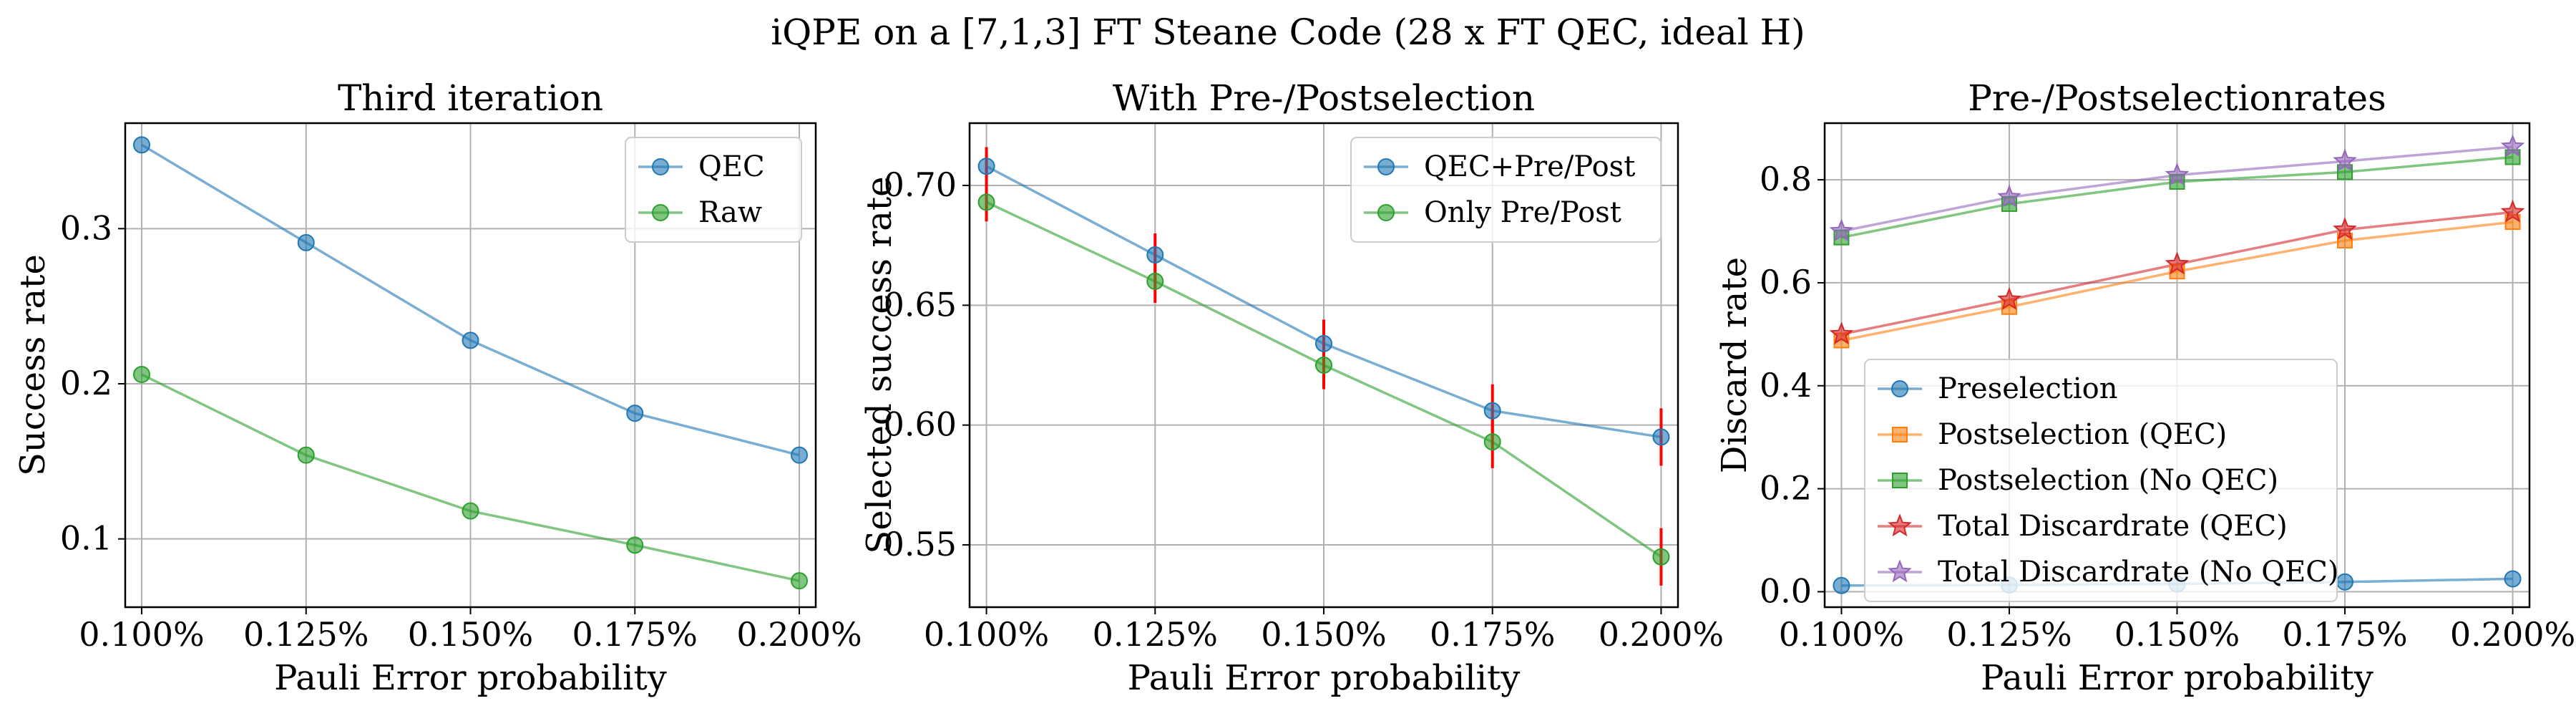 The image size is (2576, 716). Describe the element at coordinates (1786, 385) in the screenshot. I see `y-tick-label: 0.4` at that location.